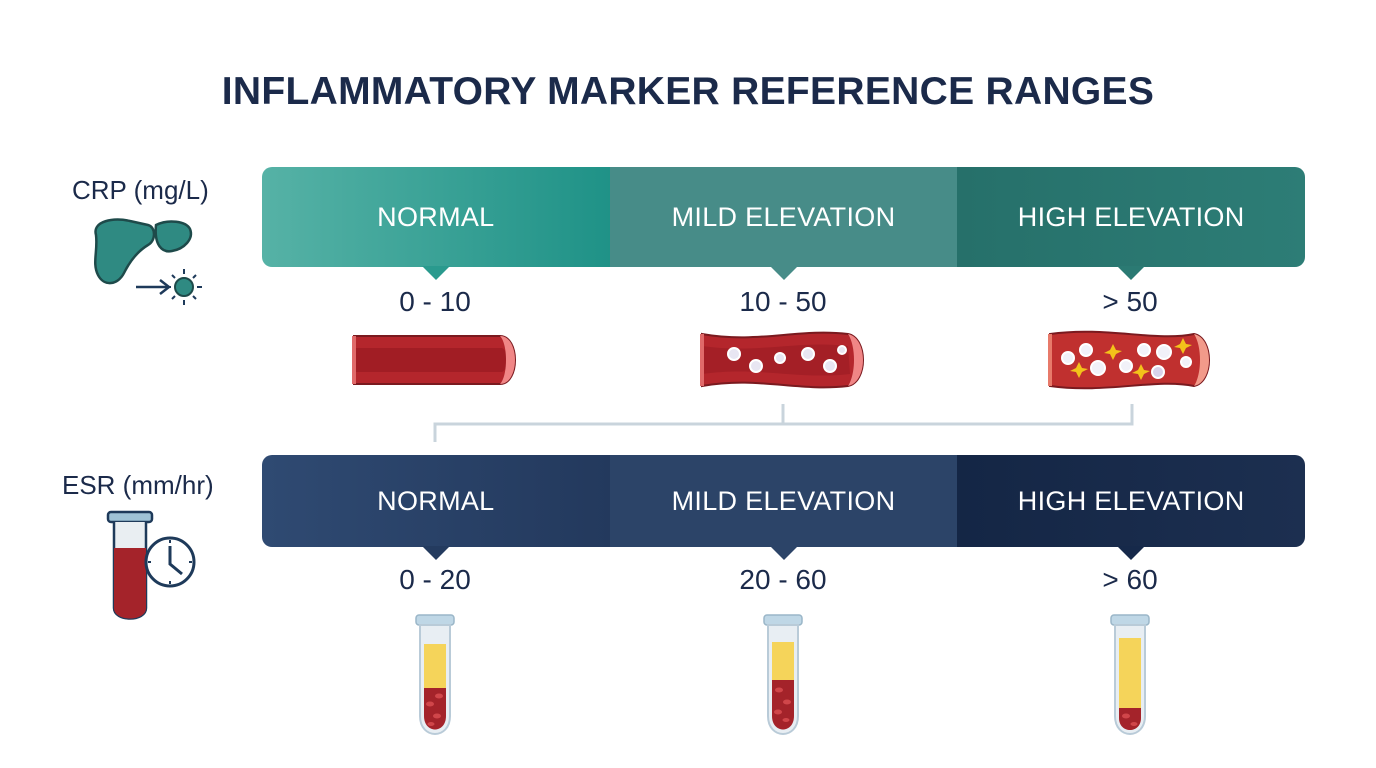  What do you see at coordinates (1131, 216) in the screenshot?
I see `crp-high-label: HIGH ELEVATION` at bounding box center [1131, 216].